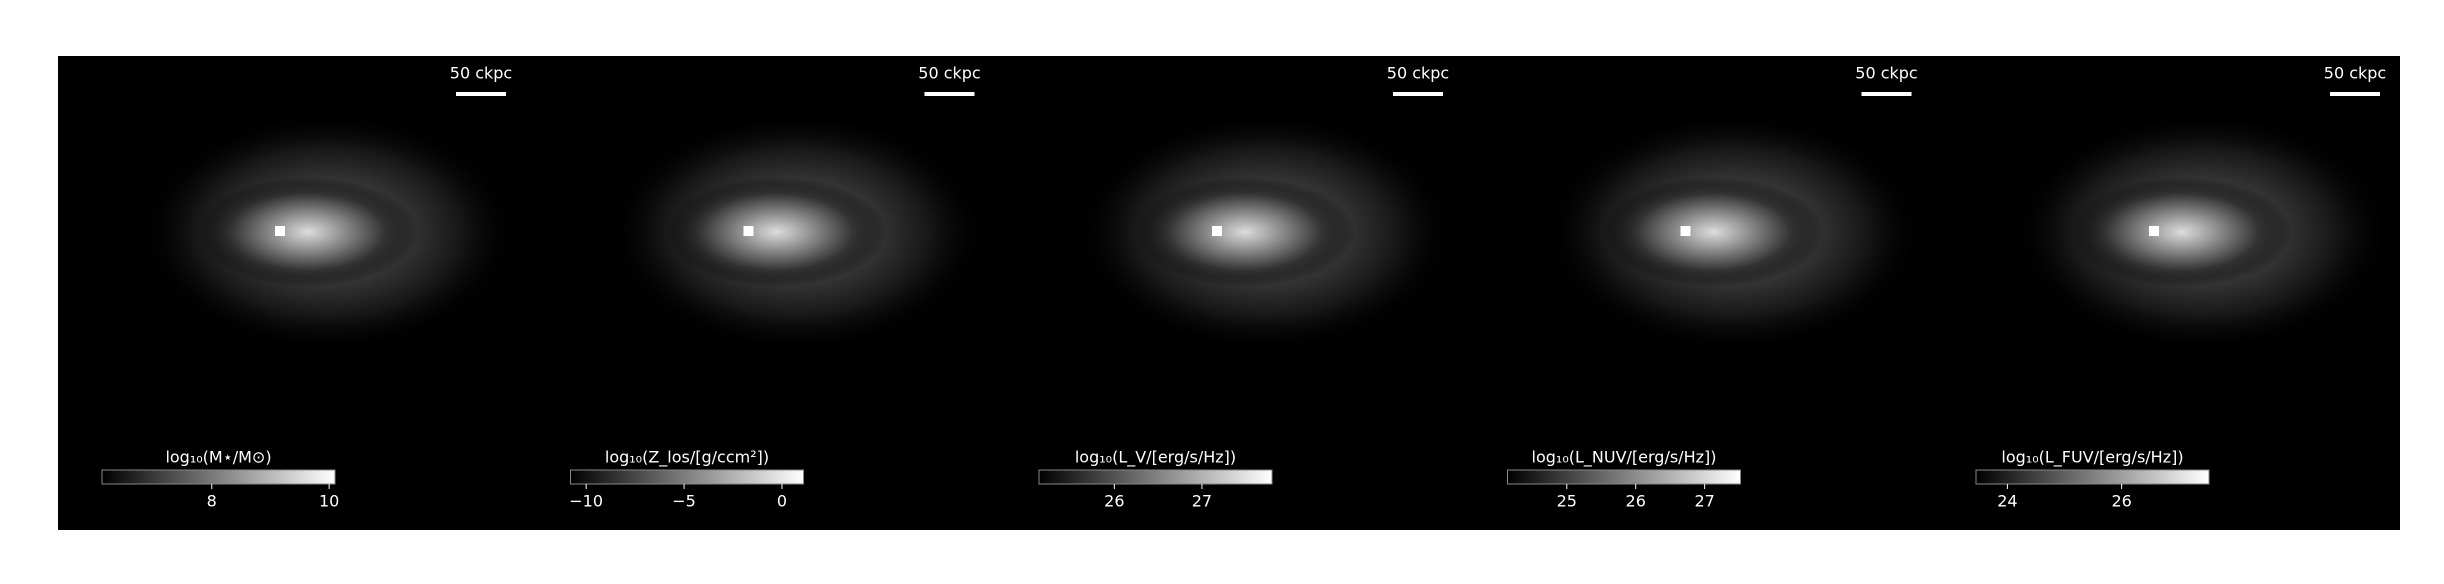  I want to click on colorbar-tick-label: 10, so click(329, 501).